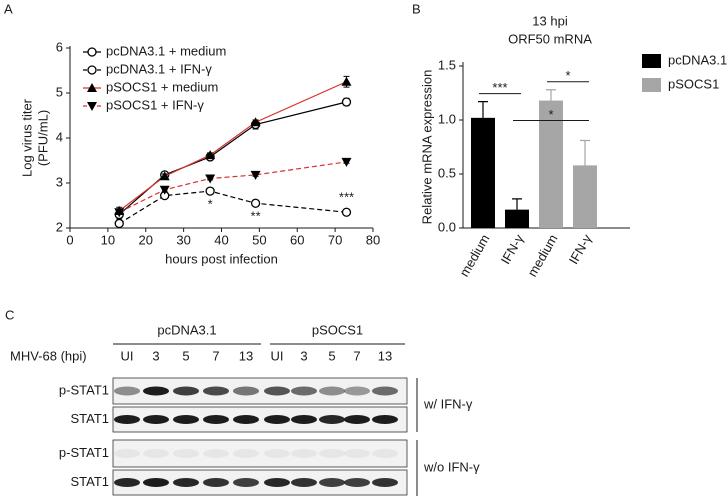 Image resolution: width=728 pixels, height=496 pixels. Describe the element at coordinates (550, 38) in the screenshot. I see `chart-title: ORF50 mRNA` at that location.